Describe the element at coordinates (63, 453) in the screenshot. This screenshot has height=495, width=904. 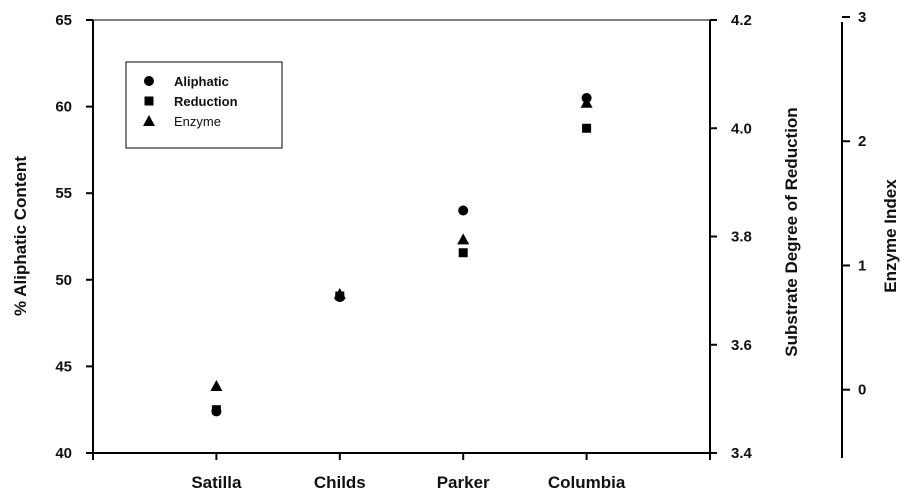
I see `left-tick-label: 40` at that location.